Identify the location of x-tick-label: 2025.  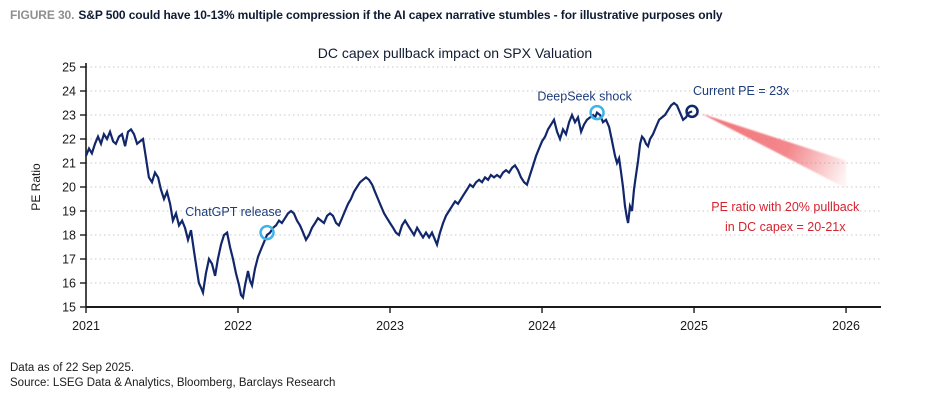
(694, 326).